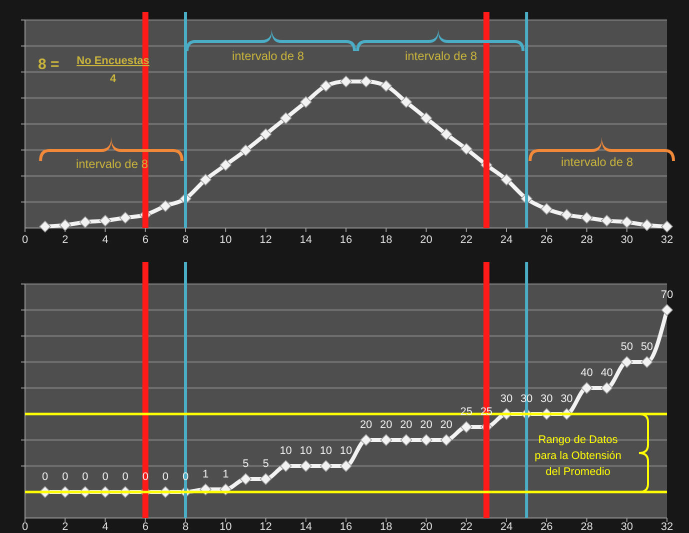 The height and width of the screenshot is (533, 689). What do you see at coordinates (667, 295) in the screenshot?
I see `data-label: 70` at bounding box center [667, 295].